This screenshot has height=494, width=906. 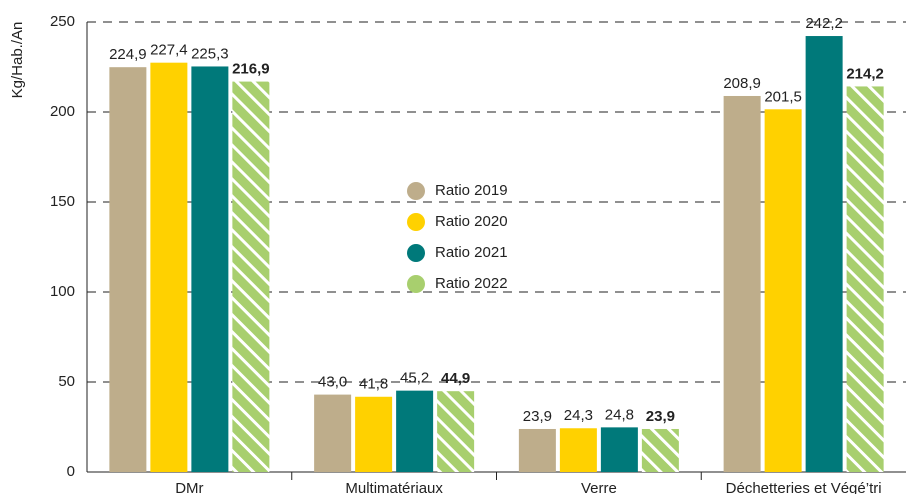 What do you see at coordinates (599, 487) in the screenshot?
I see `x-tick-label: Verre` at bounding box center [599, 487].